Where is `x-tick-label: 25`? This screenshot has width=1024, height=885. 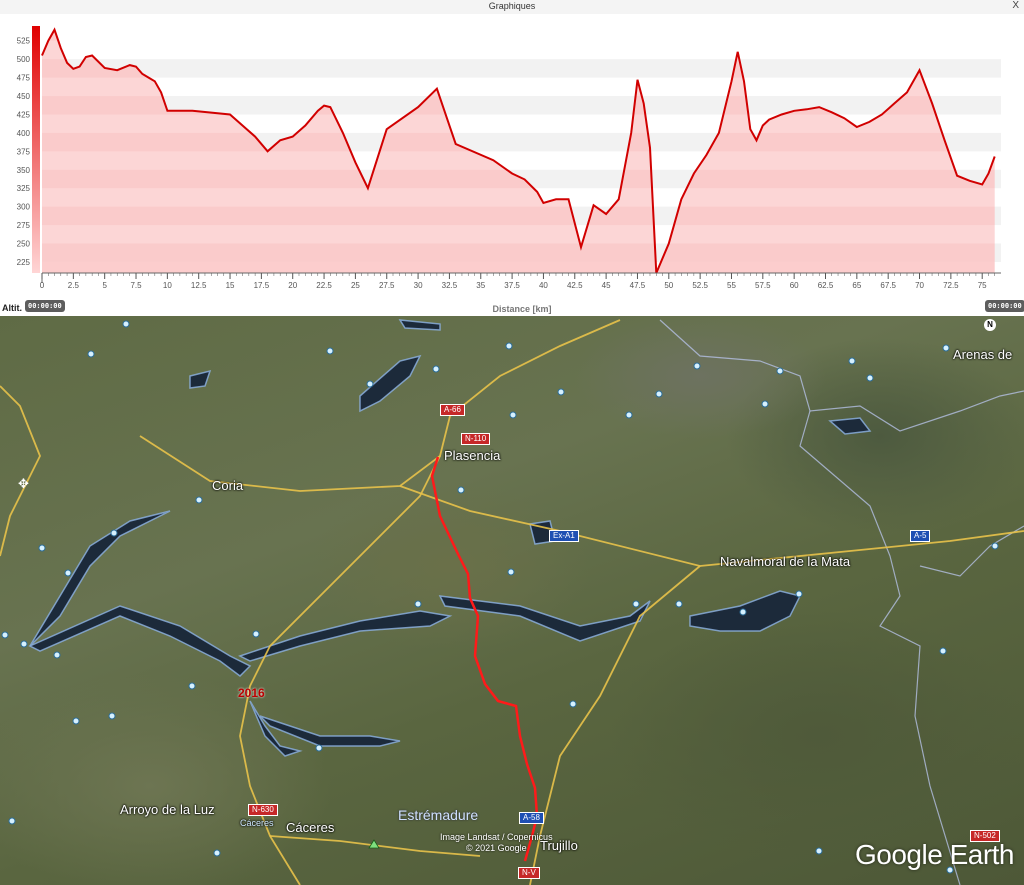
x-tick-label: 25 is located at coordinates (355, 285).